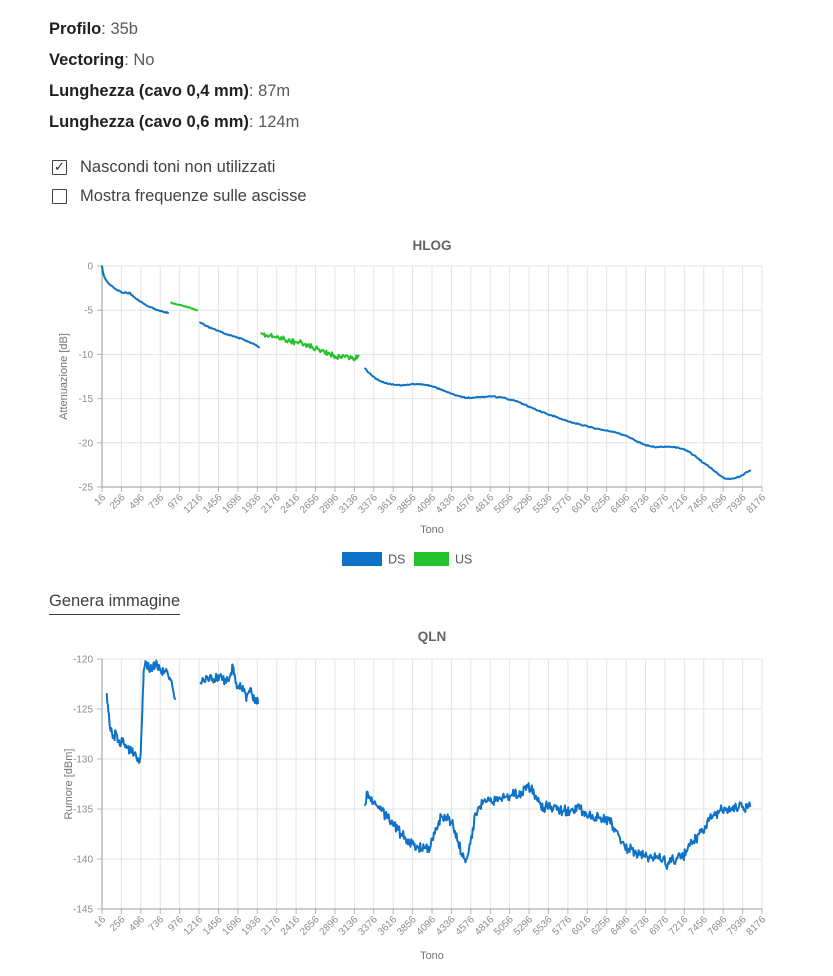 The image size is (833, 976). What do you see at coordinates (69, 784) in the screenshot?
I see `y-axis-title: Rumore [dBm]` at bounding box center [69, 784].